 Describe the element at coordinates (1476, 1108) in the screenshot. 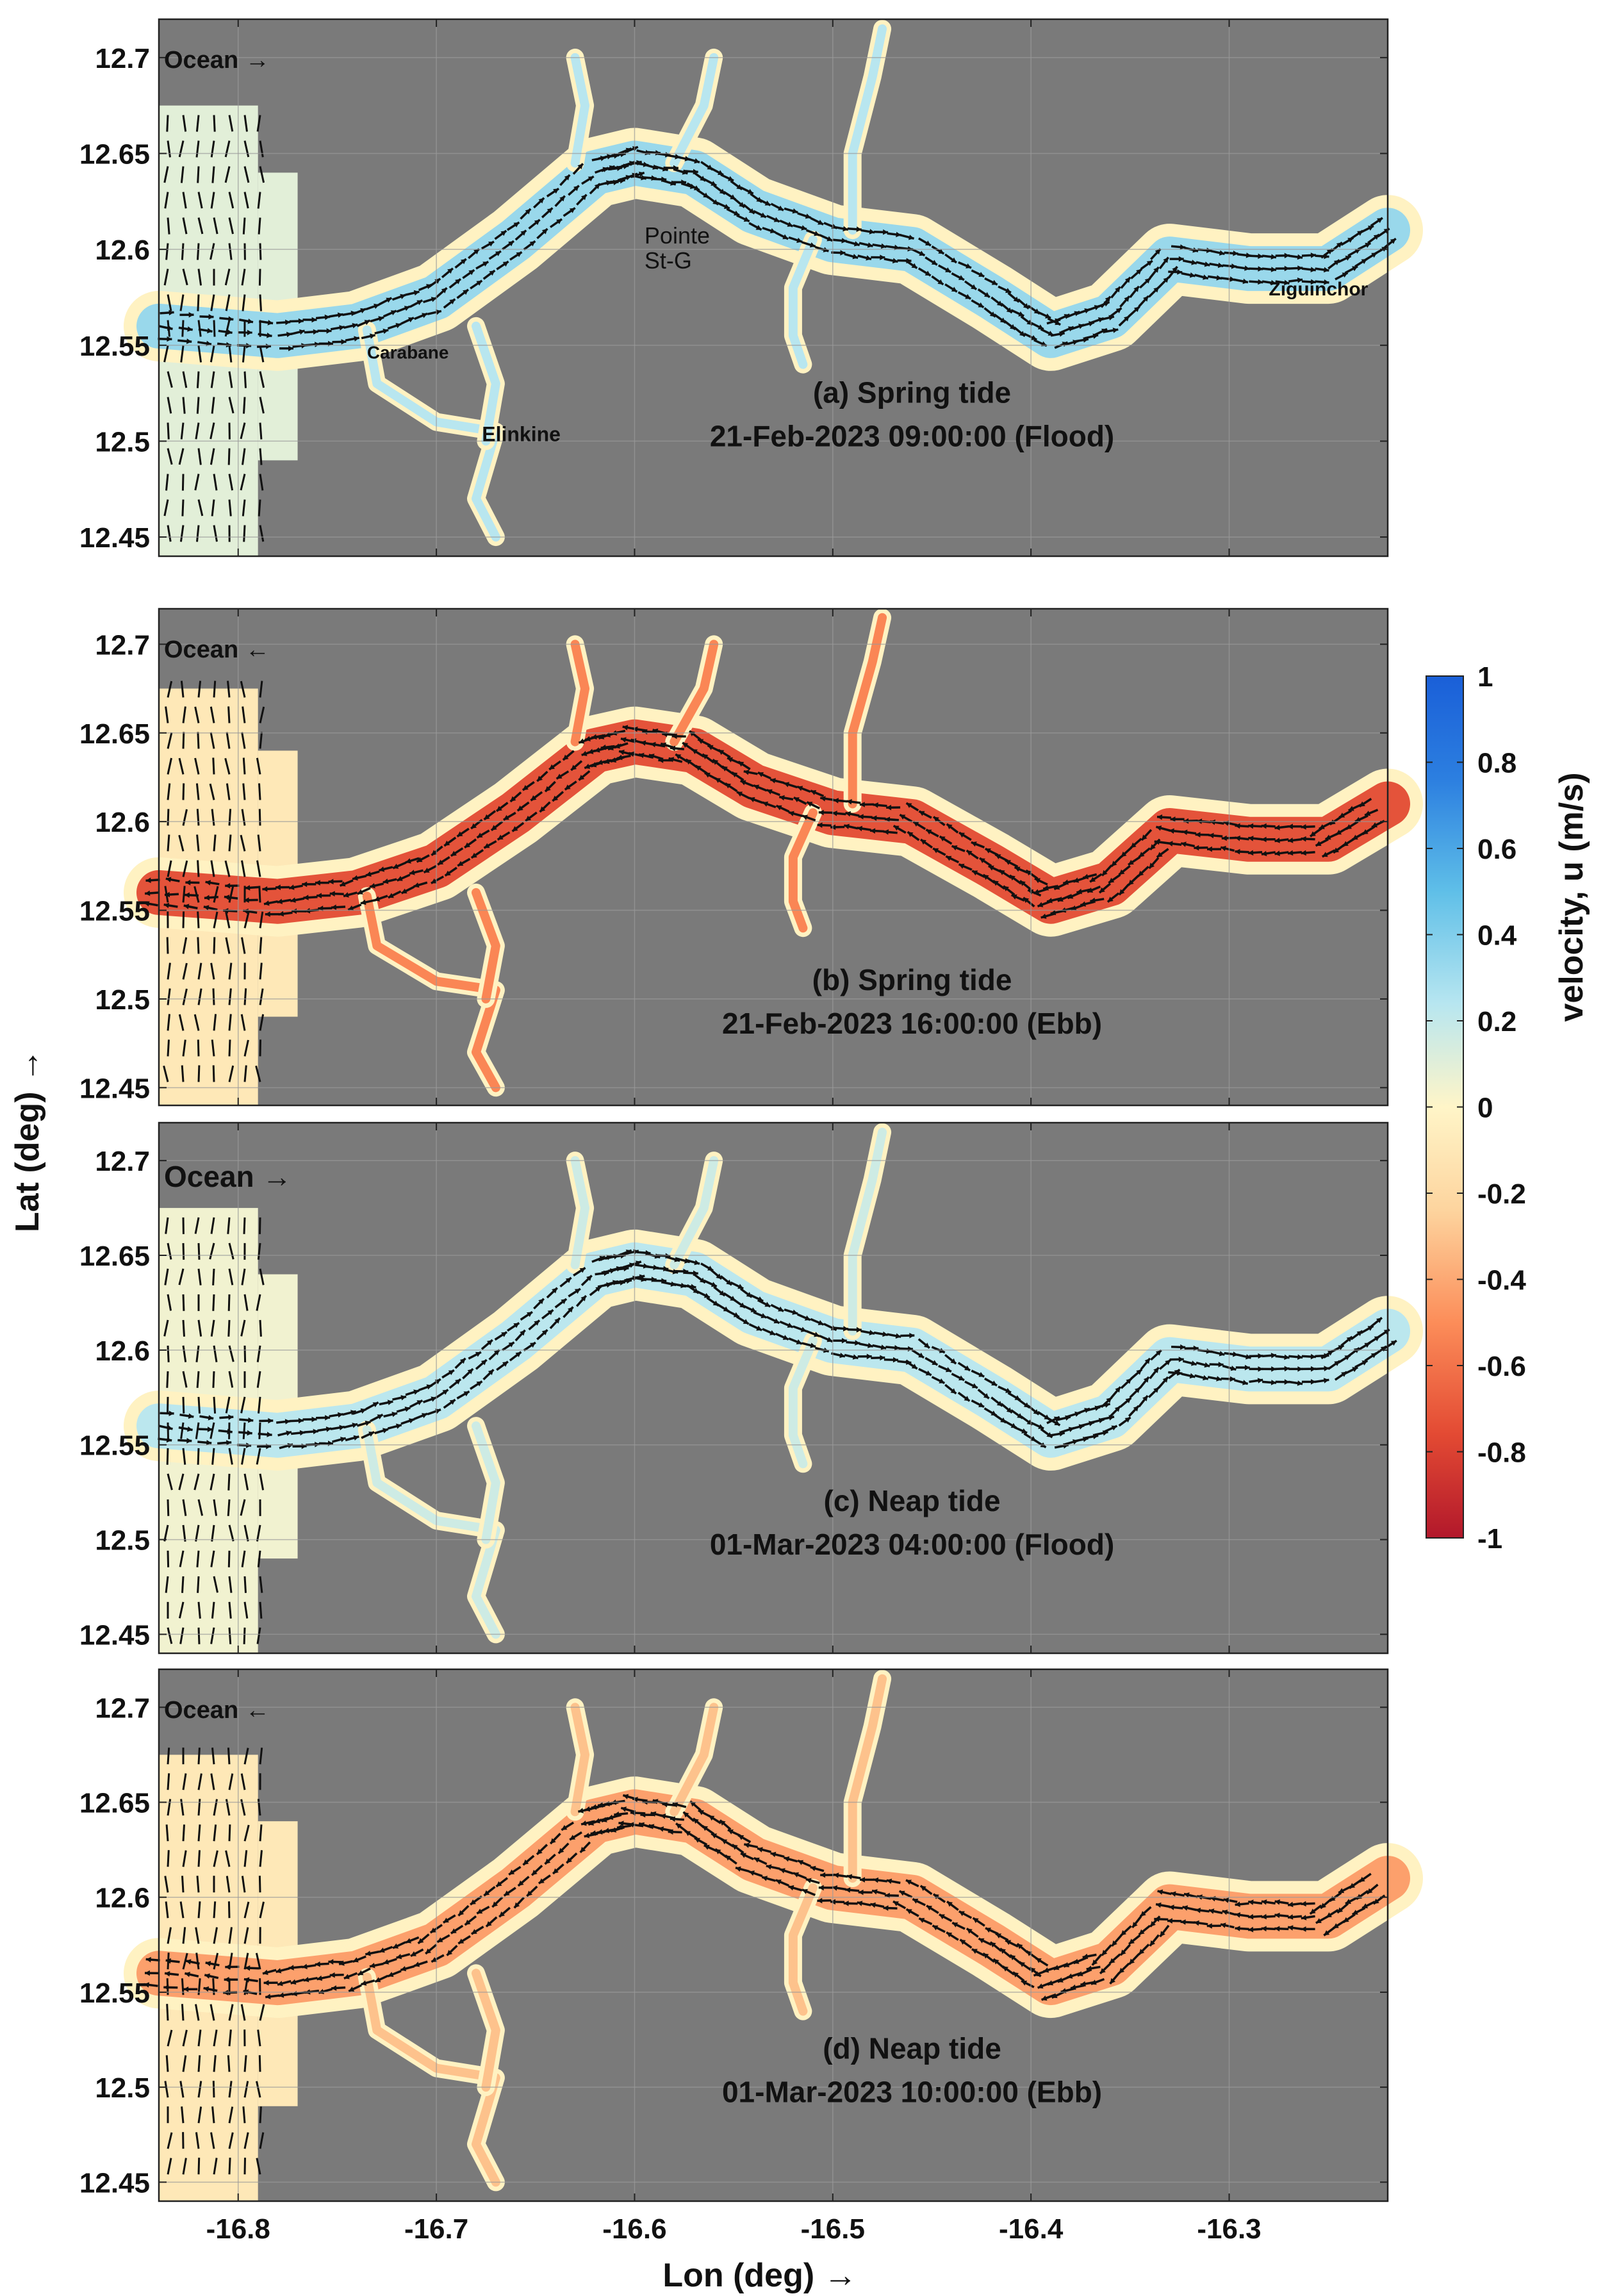

I see `colorbar: 10.80.60.40.20-0.2-0.4-0.6-0.8-1` at that location.